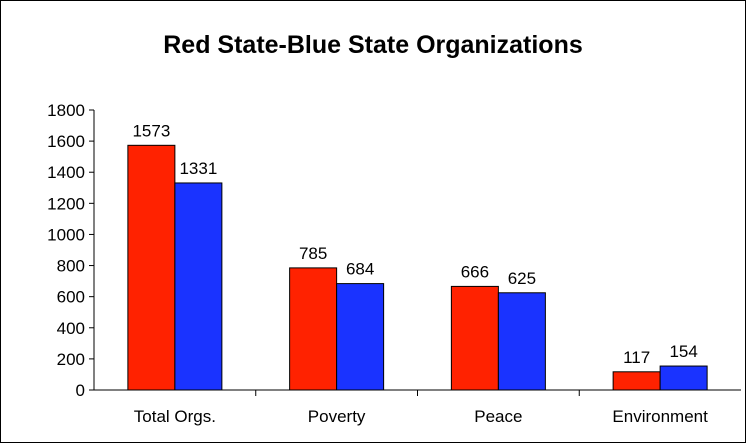 The height and width of the screenshot is (443, 746). I want to click on y-tick-label: 1400, so click(66, 172).